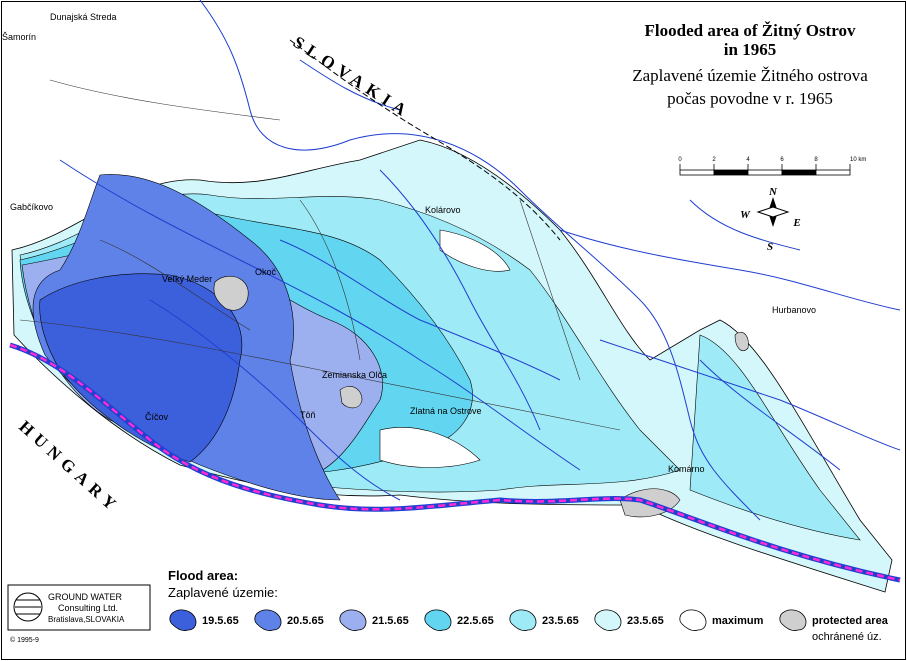  What do you see at coordinates (223, 592) in the screenshot?
I see `legend-subtitle: Zaplavené územie:` at bounding box center [223, 592].